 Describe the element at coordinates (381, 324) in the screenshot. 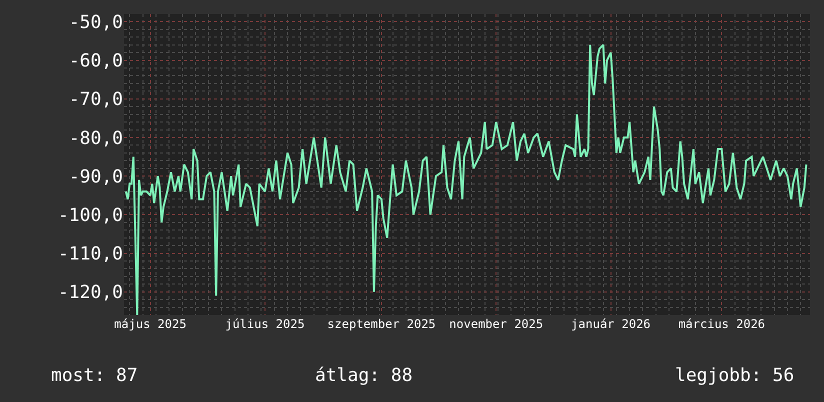

I see `x-tick-label: szeptember 2025` at that location.